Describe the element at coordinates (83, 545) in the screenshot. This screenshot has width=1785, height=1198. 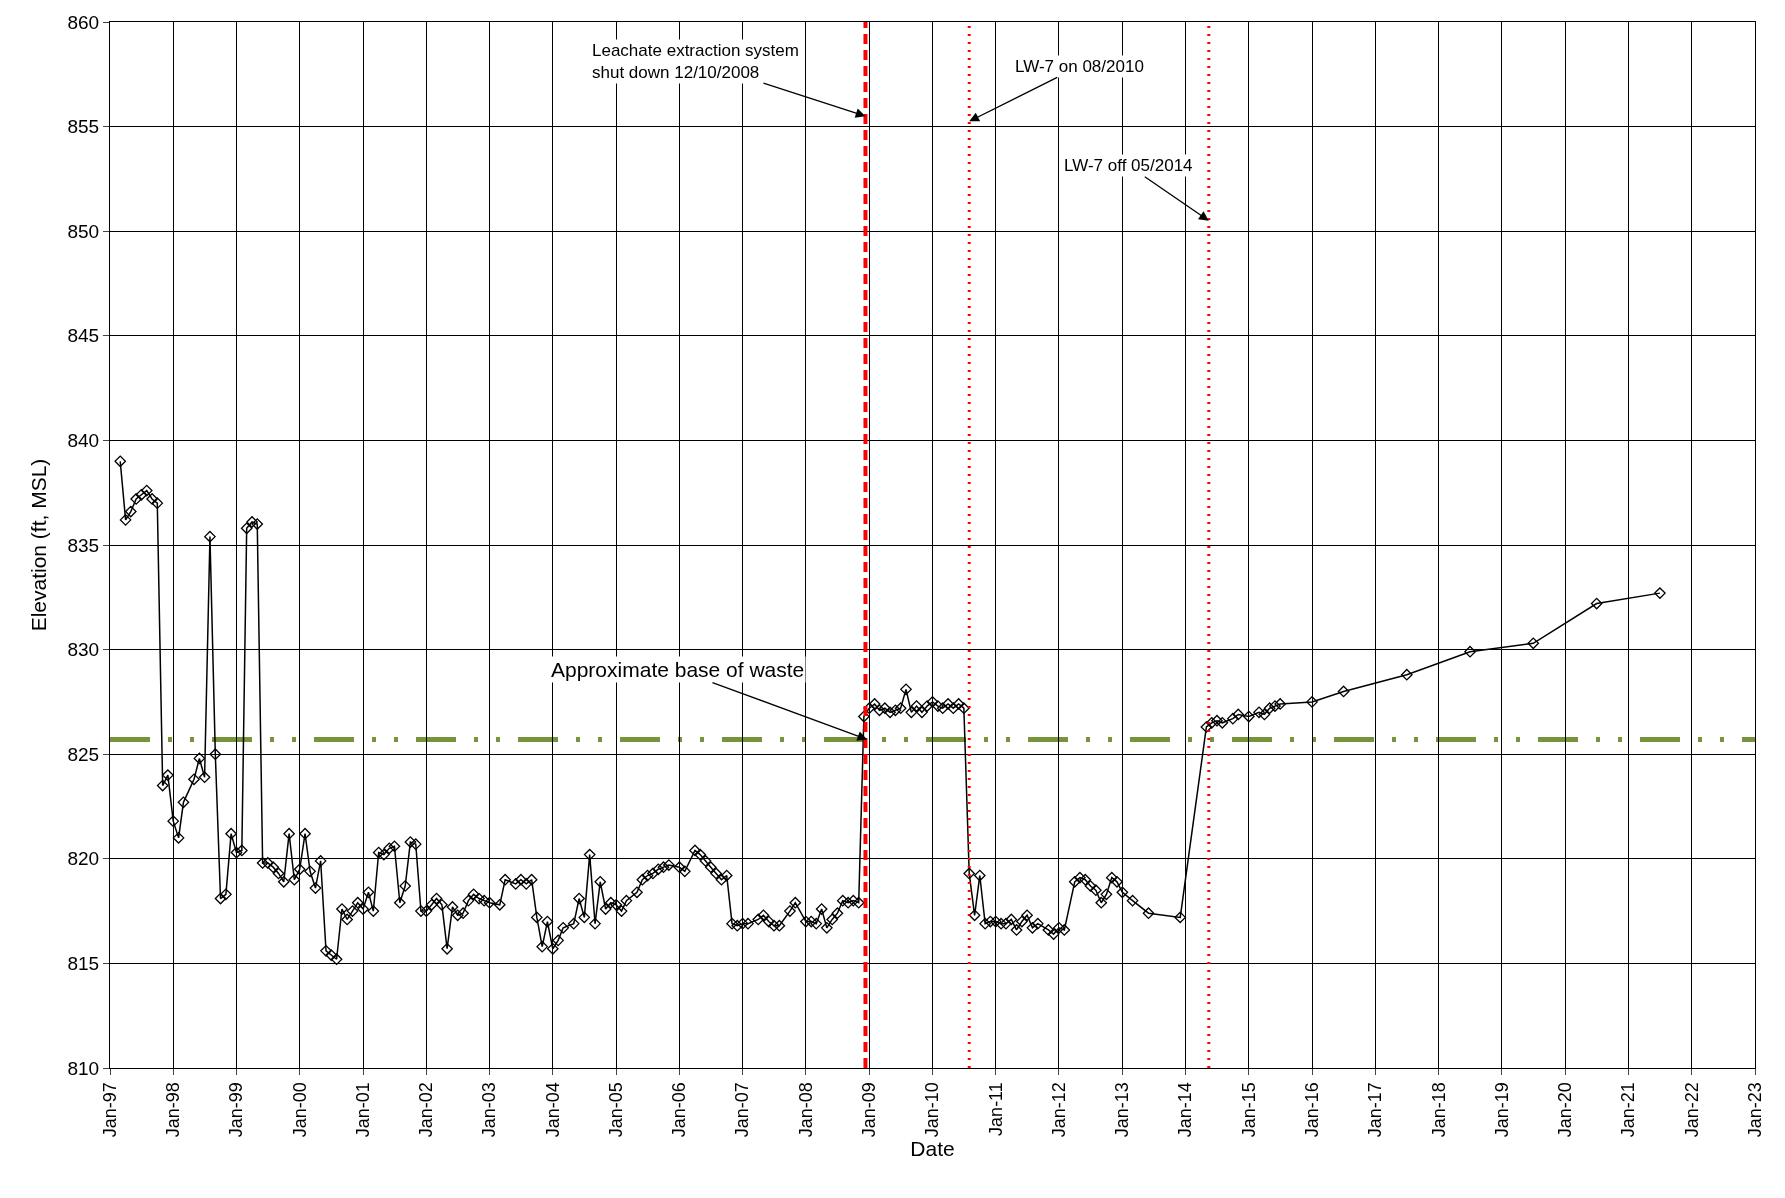
I see `y-tick-label: 835` at that location.